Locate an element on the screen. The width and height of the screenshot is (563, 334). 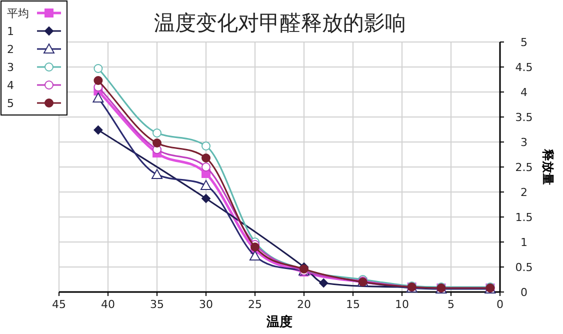
y-tick-label: 1 is located at coordinates (524, 242).